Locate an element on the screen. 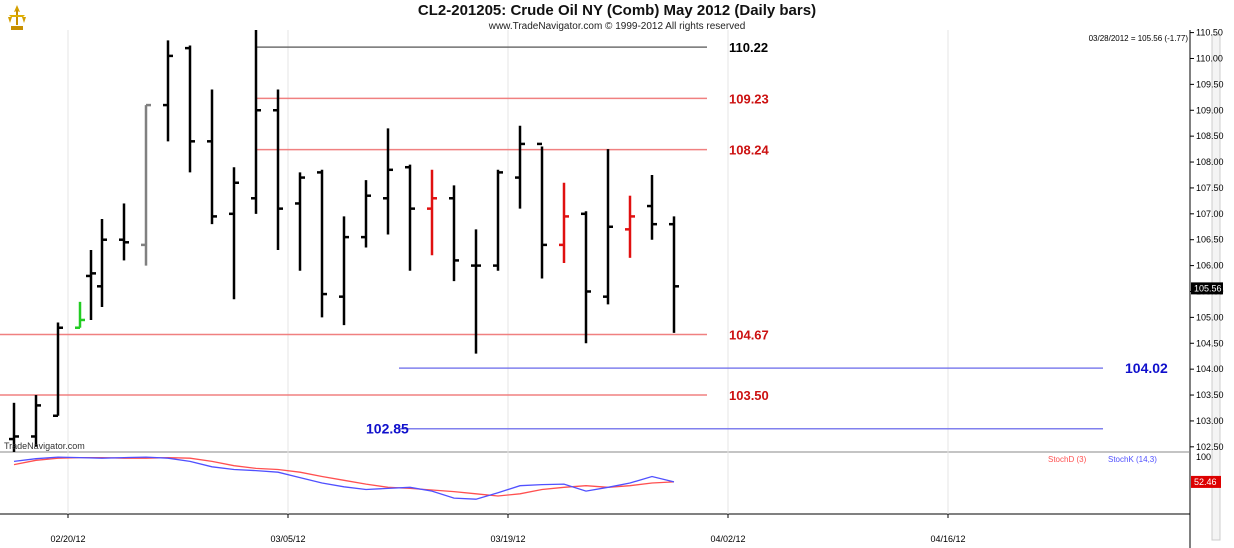  y-tick-label: 107.00 is located at coordinates (1210, 214).